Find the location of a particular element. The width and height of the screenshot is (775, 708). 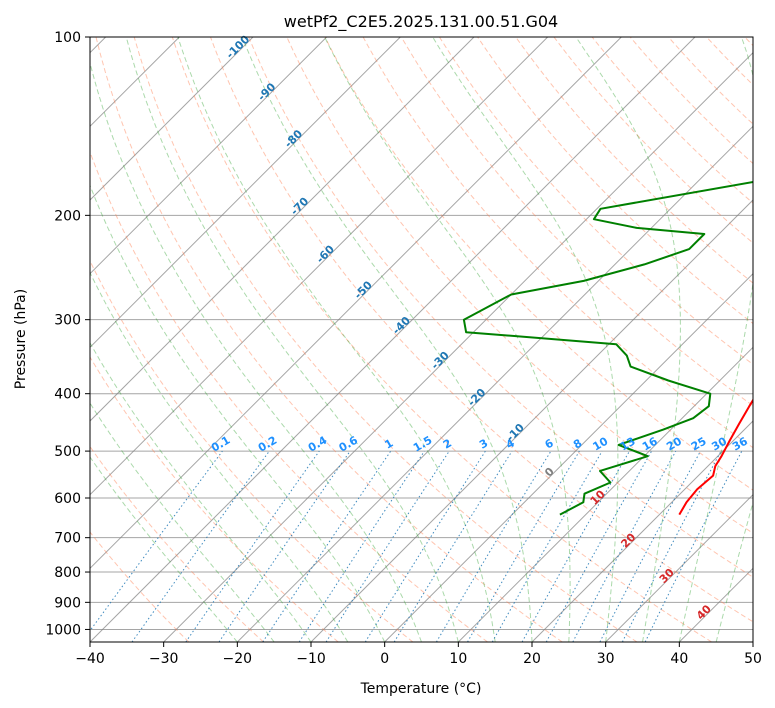

mixing-ratio-line-0.1 is located at coordinates (156, 541).